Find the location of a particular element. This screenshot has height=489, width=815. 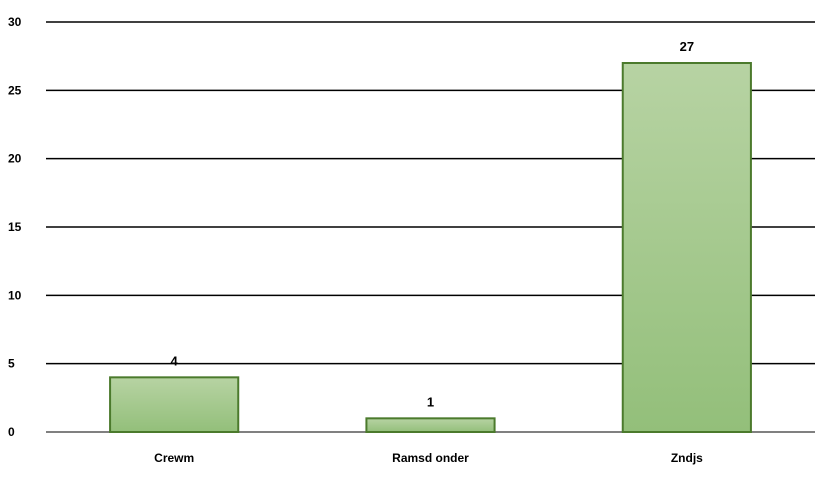

y-axis-tick-labels: 0 5 10 15 20 25 30 is located at coordinates (15, 227).